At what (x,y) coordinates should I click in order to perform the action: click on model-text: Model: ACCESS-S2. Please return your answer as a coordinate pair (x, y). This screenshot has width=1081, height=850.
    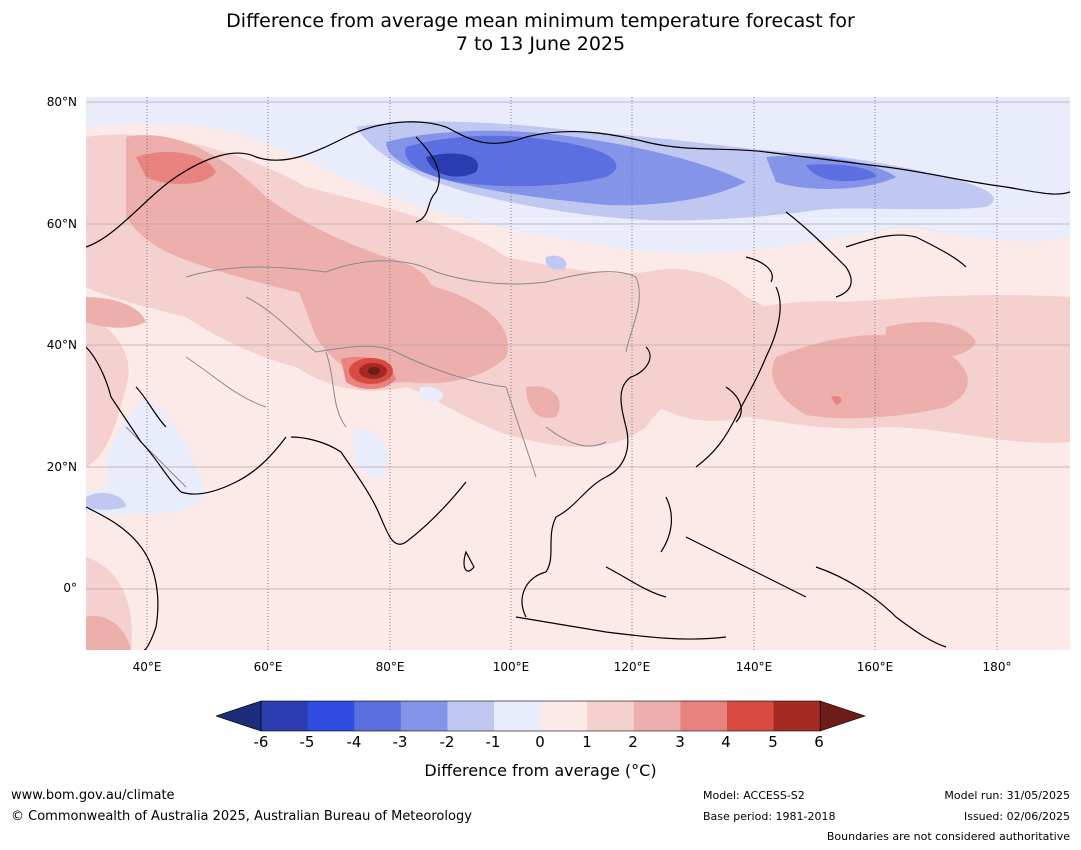
    Looking at the image, I should click on (754, 795).